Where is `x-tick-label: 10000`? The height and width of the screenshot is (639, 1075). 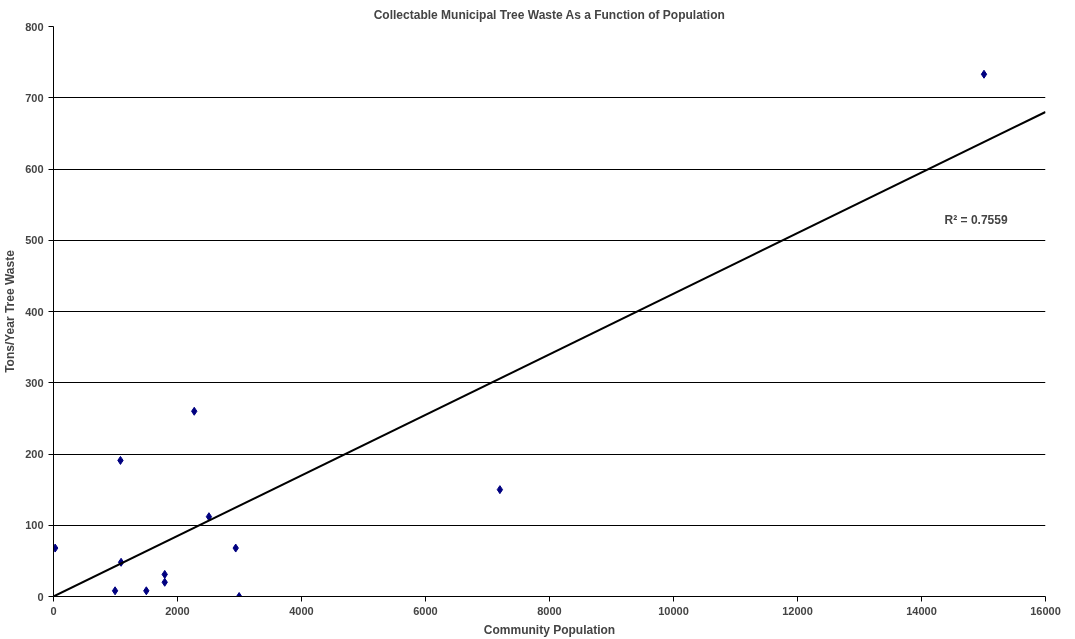 x-tick-label: 10000 is located at coordinates (673, 610).